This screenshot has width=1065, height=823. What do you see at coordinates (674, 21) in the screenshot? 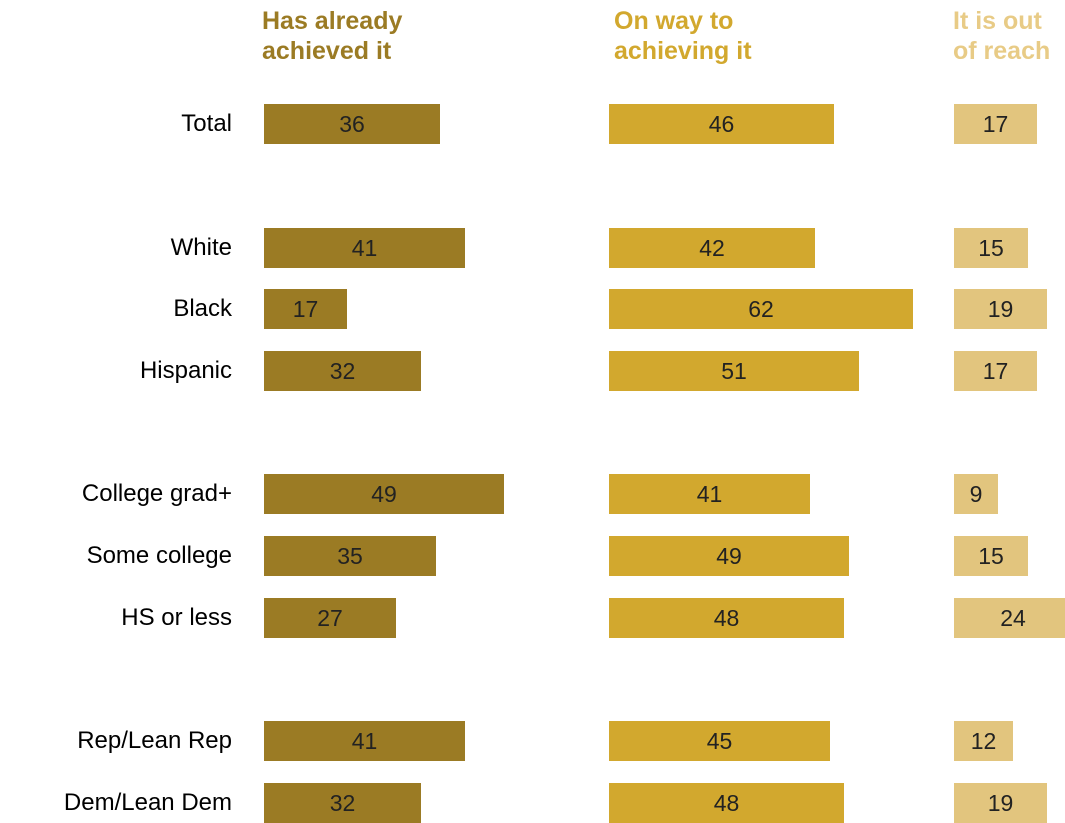
I see `column-header-line: On way to` at bounding box center [674, 21].